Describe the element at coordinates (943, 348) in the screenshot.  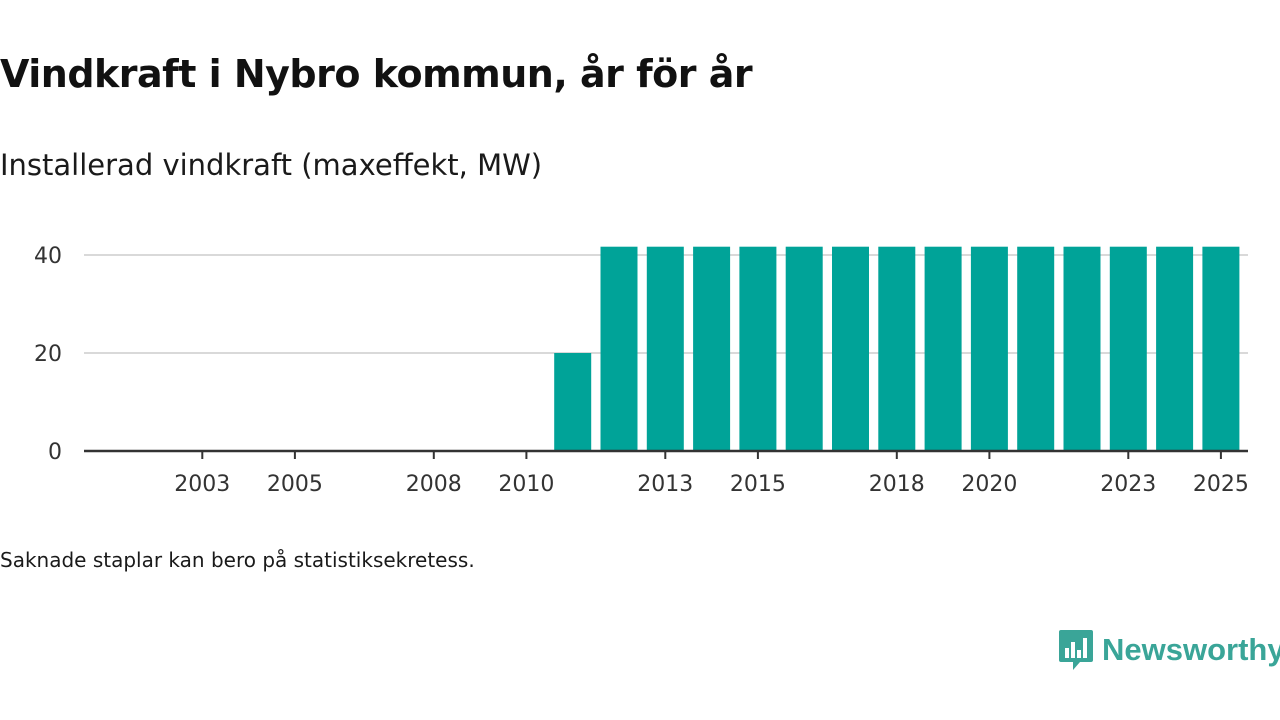
I see `bar-2019` at that location.